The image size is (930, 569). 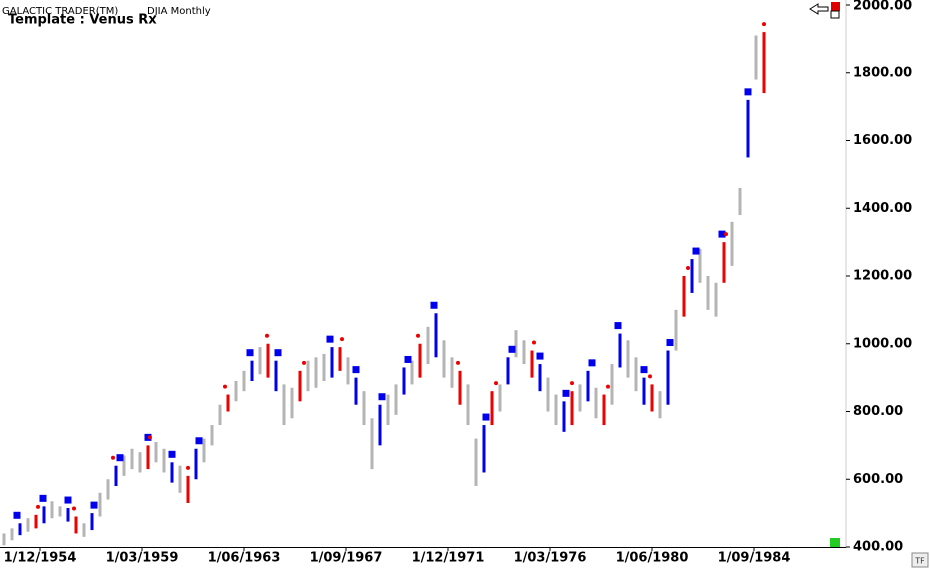 What do you see at coordinates (60, 11) in the screenshot?
I see `app-header: GALACTIC TRADER(TM)` at bounding box center [60, 11].